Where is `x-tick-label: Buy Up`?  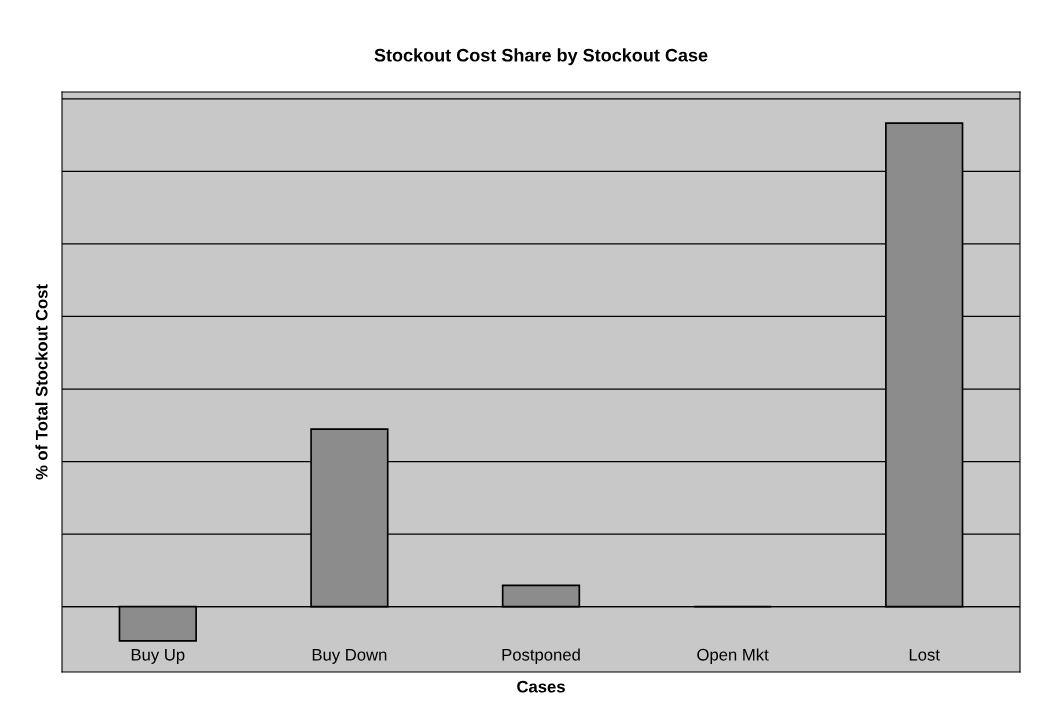
x-tick-label: Buy Up is located at coordinates (158, 656).